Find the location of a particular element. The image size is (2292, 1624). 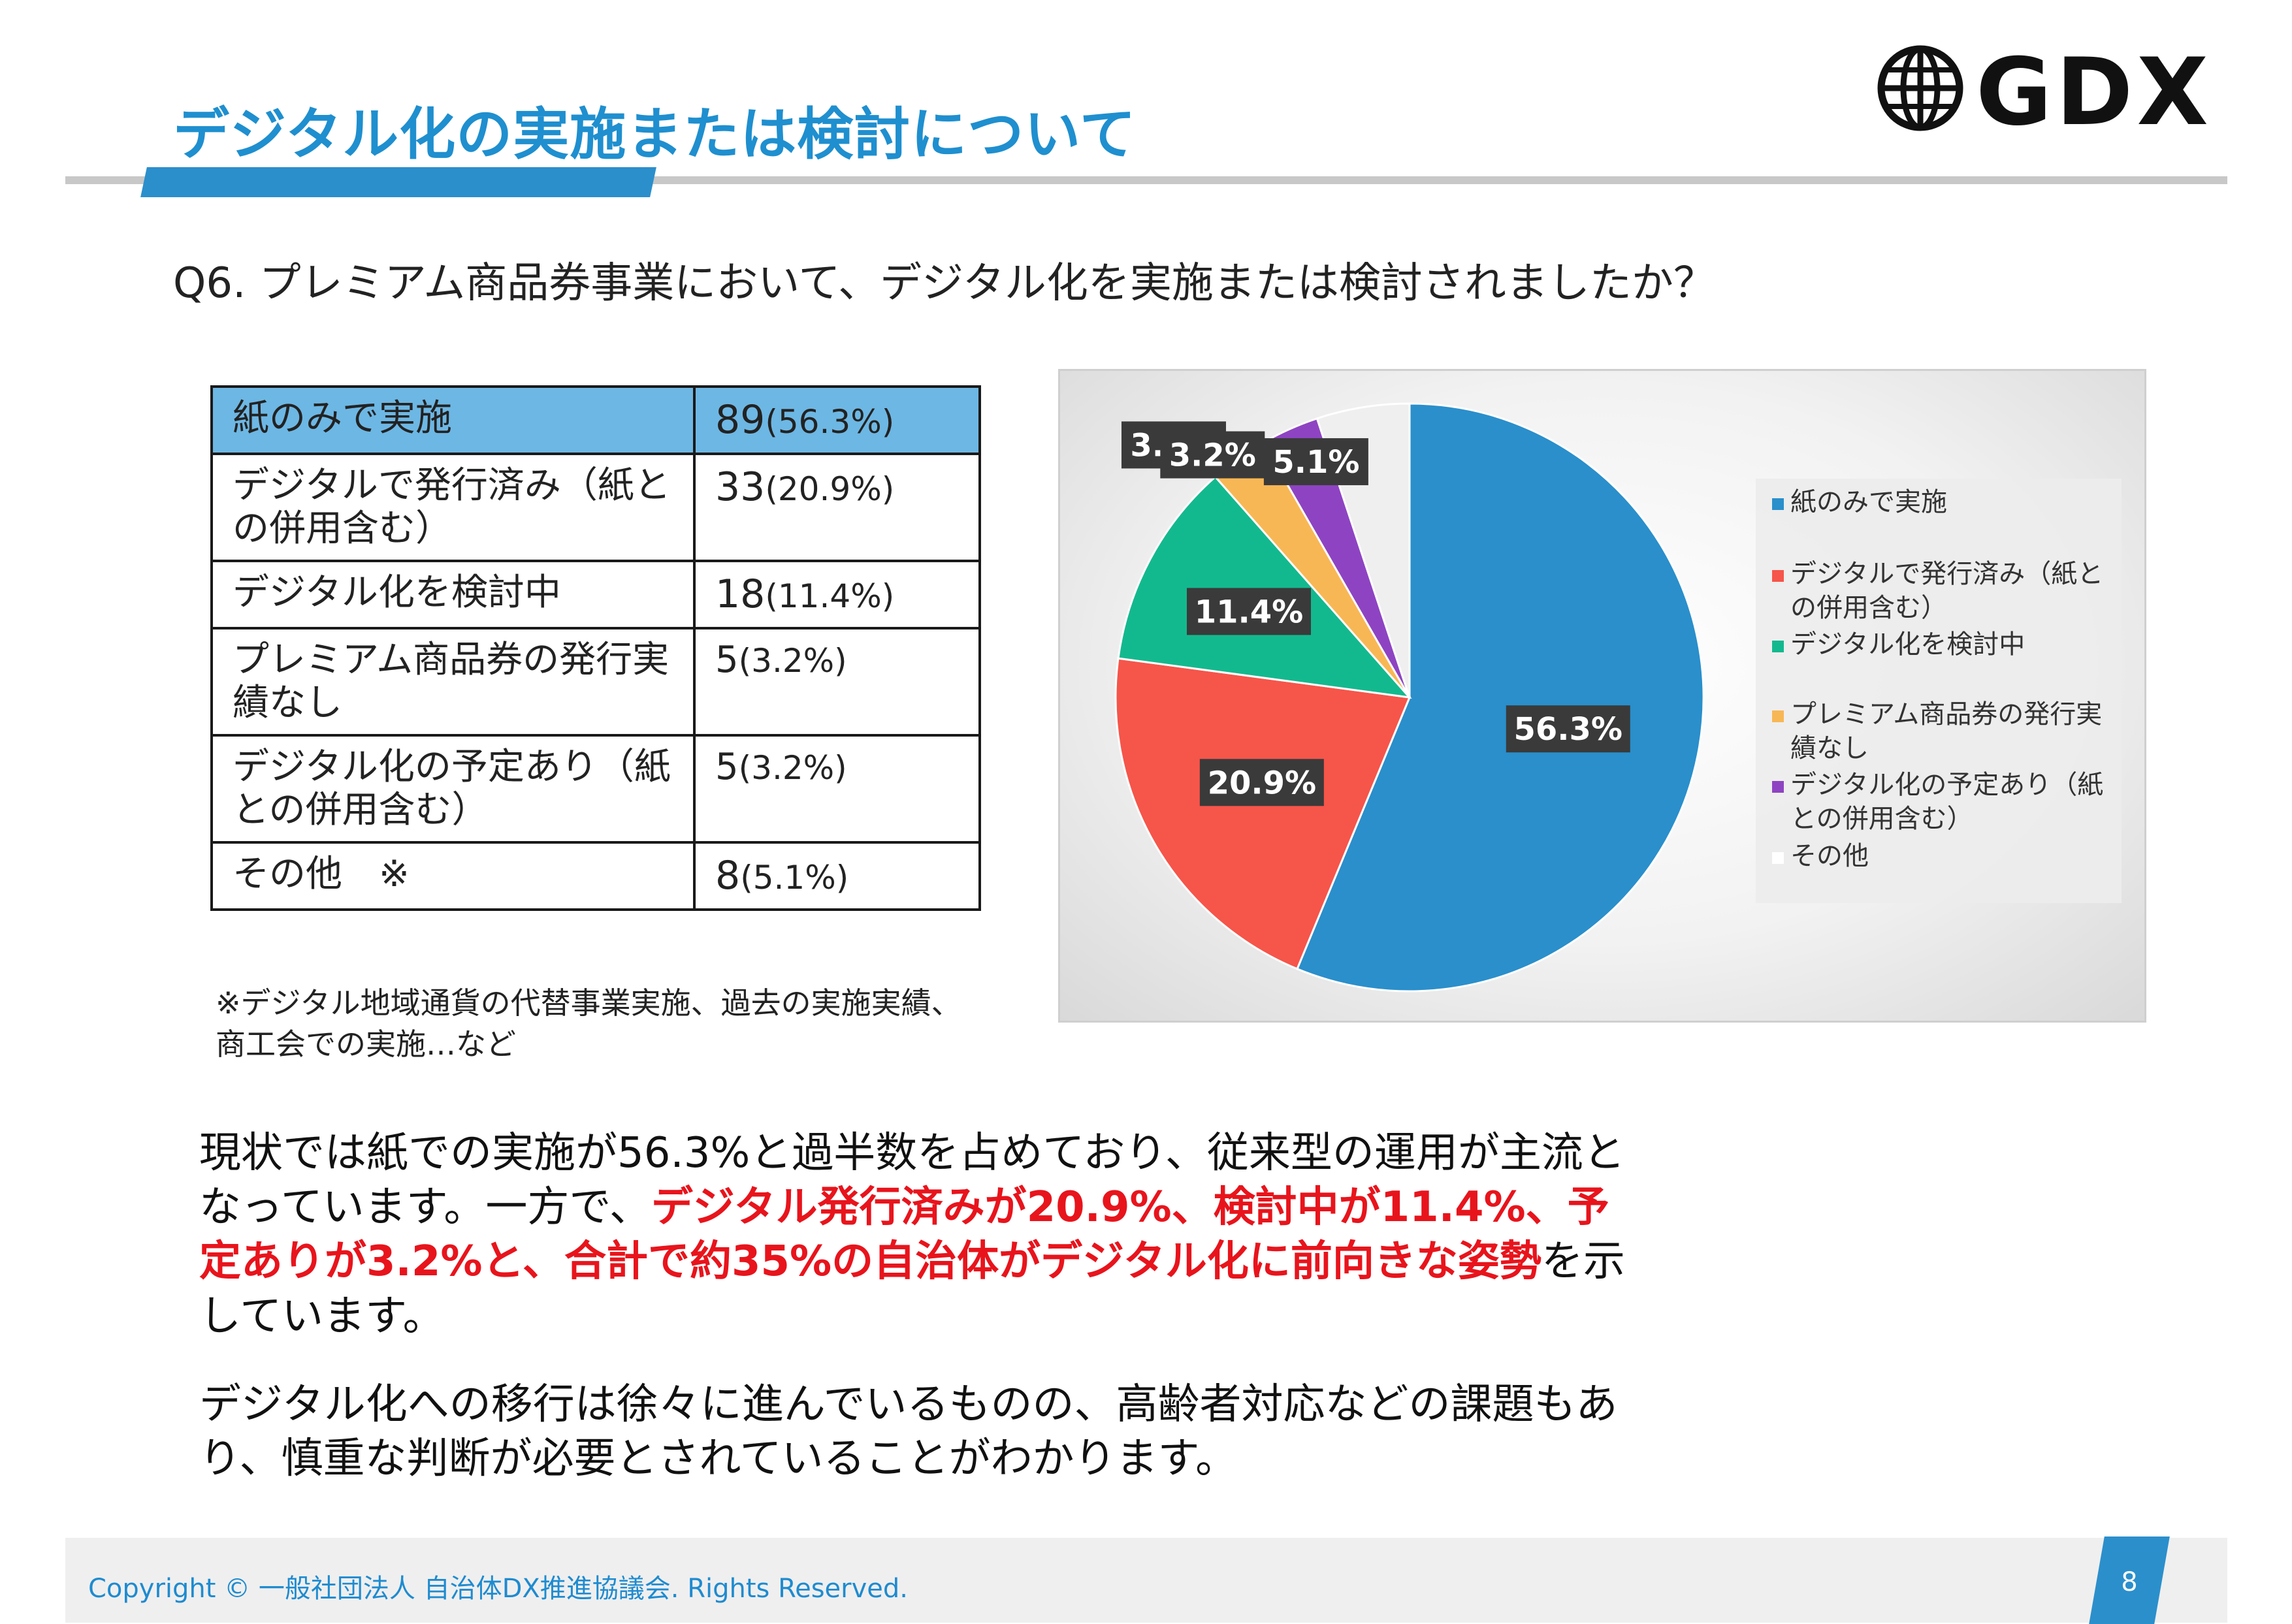

row-pct: (20.9%) is located at coordinates (830, 489).